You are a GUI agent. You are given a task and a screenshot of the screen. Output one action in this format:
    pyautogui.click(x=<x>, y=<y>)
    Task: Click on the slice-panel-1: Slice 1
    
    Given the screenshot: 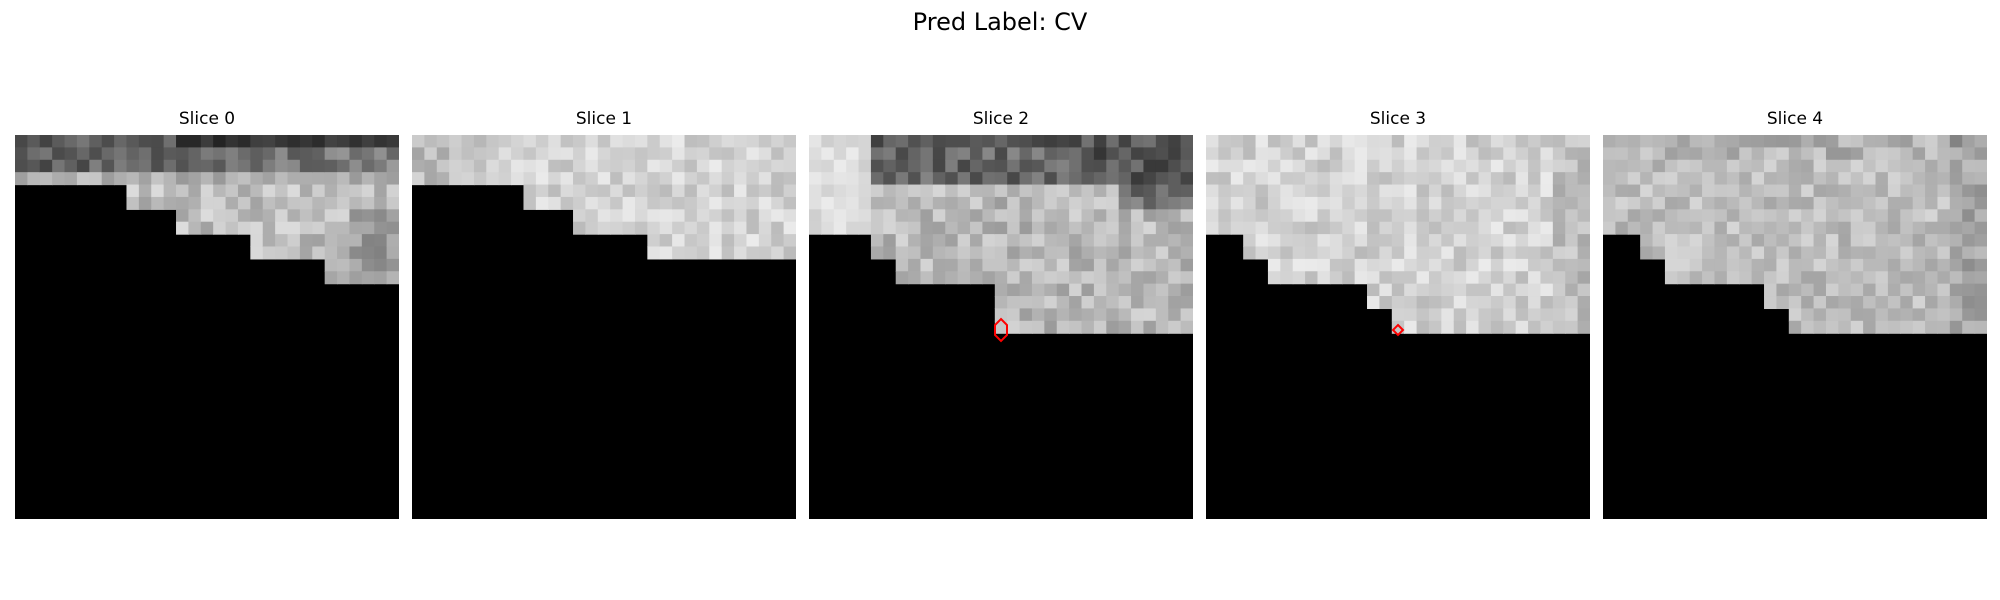 What is the action you would take?
    pyautogui.click(x=604, y=313)
    